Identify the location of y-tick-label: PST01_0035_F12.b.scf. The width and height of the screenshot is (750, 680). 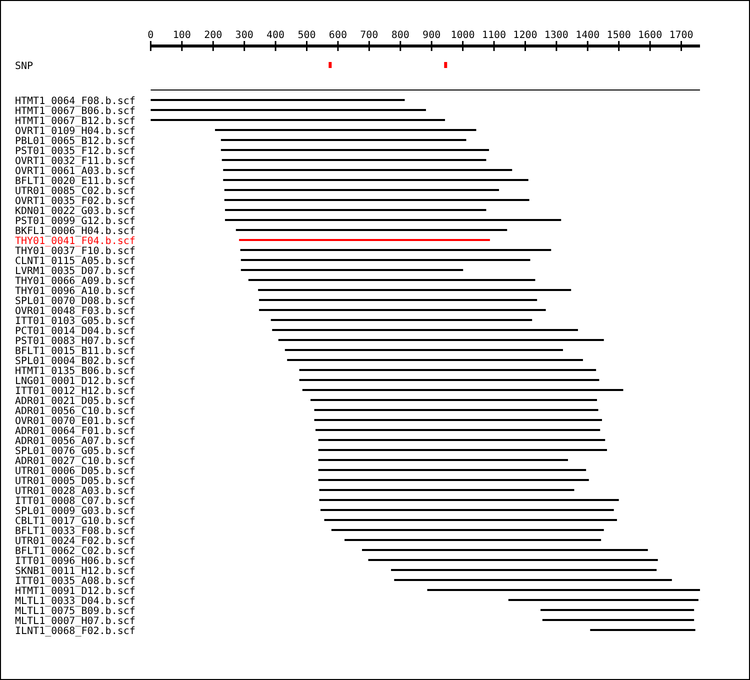
(75, 151).